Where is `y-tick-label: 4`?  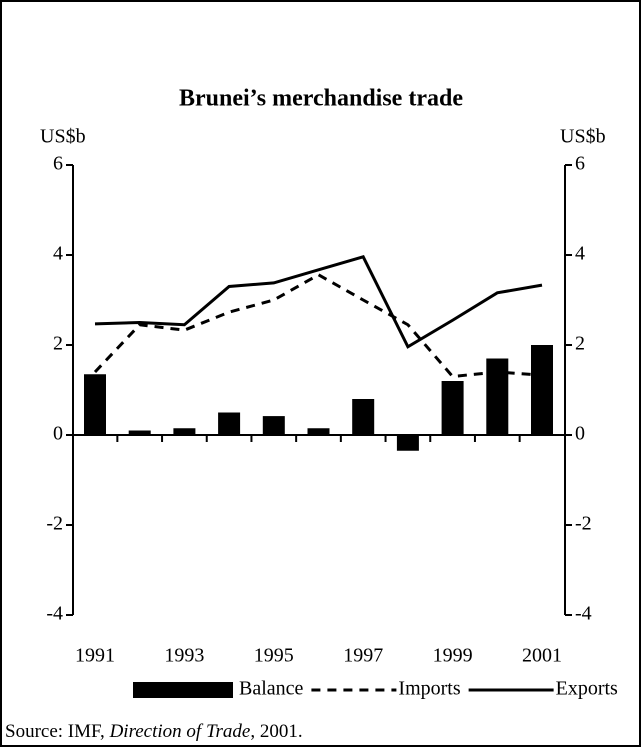 y-tick-label: 4 is located at coordinates (58, 254).